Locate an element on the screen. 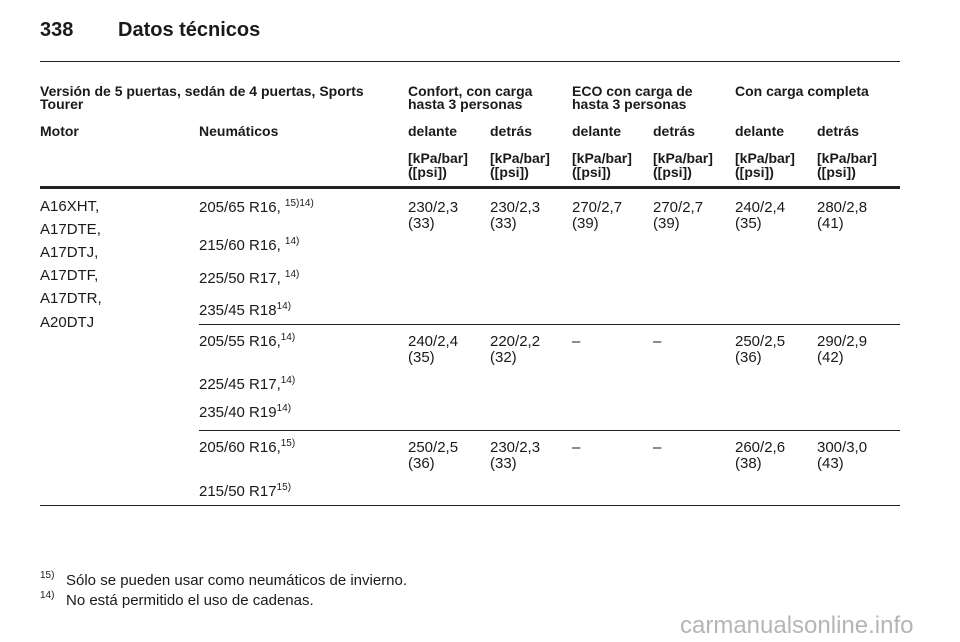  tire-size: 215/50 R17 is located at coordinates (238, 491).